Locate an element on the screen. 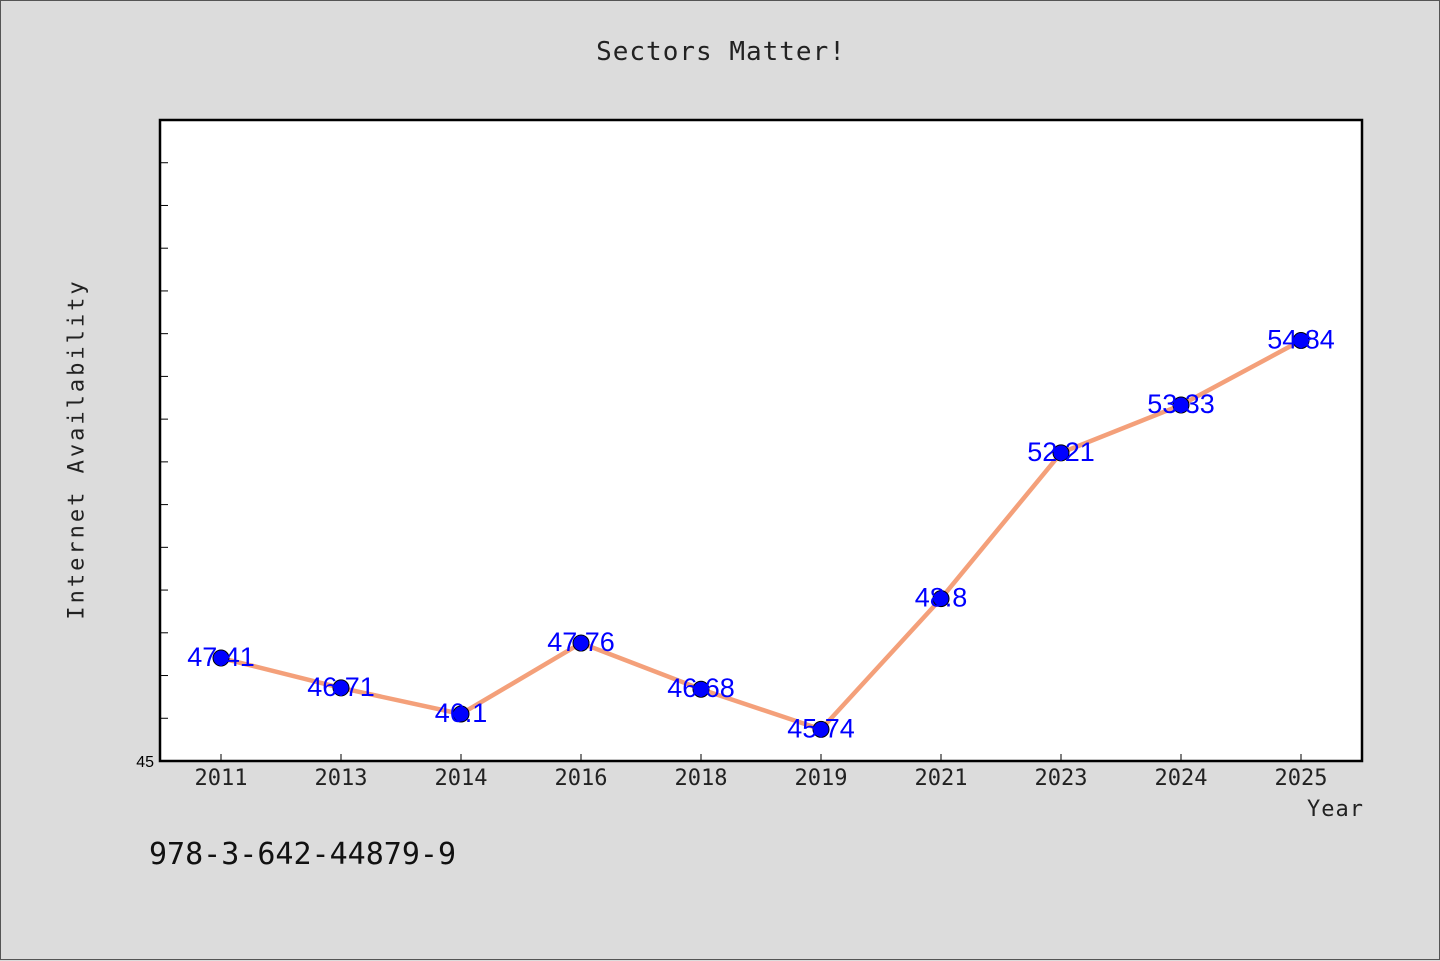 This screenshot has height=961, width=1440. x-tick-label: 2011 is located at coordinates (221, 778).